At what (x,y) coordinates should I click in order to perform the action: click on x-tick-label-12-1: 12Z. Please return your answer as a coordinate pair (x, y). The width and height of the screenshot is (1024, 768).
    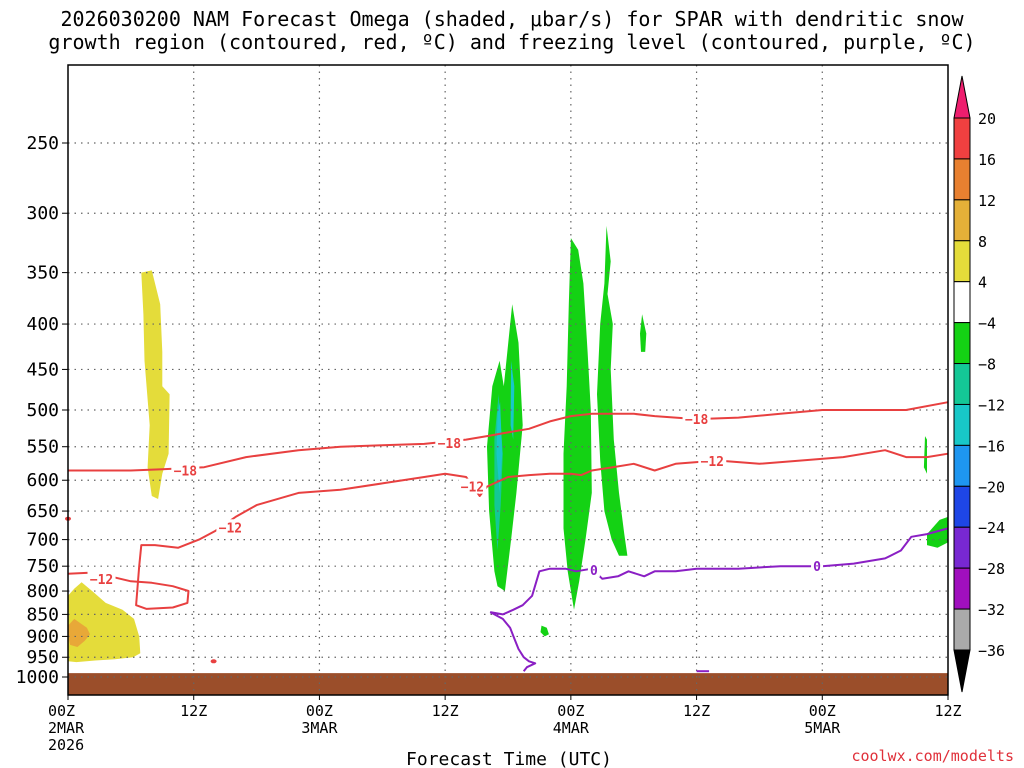
    Looking at the image, I should click on (193, 711).